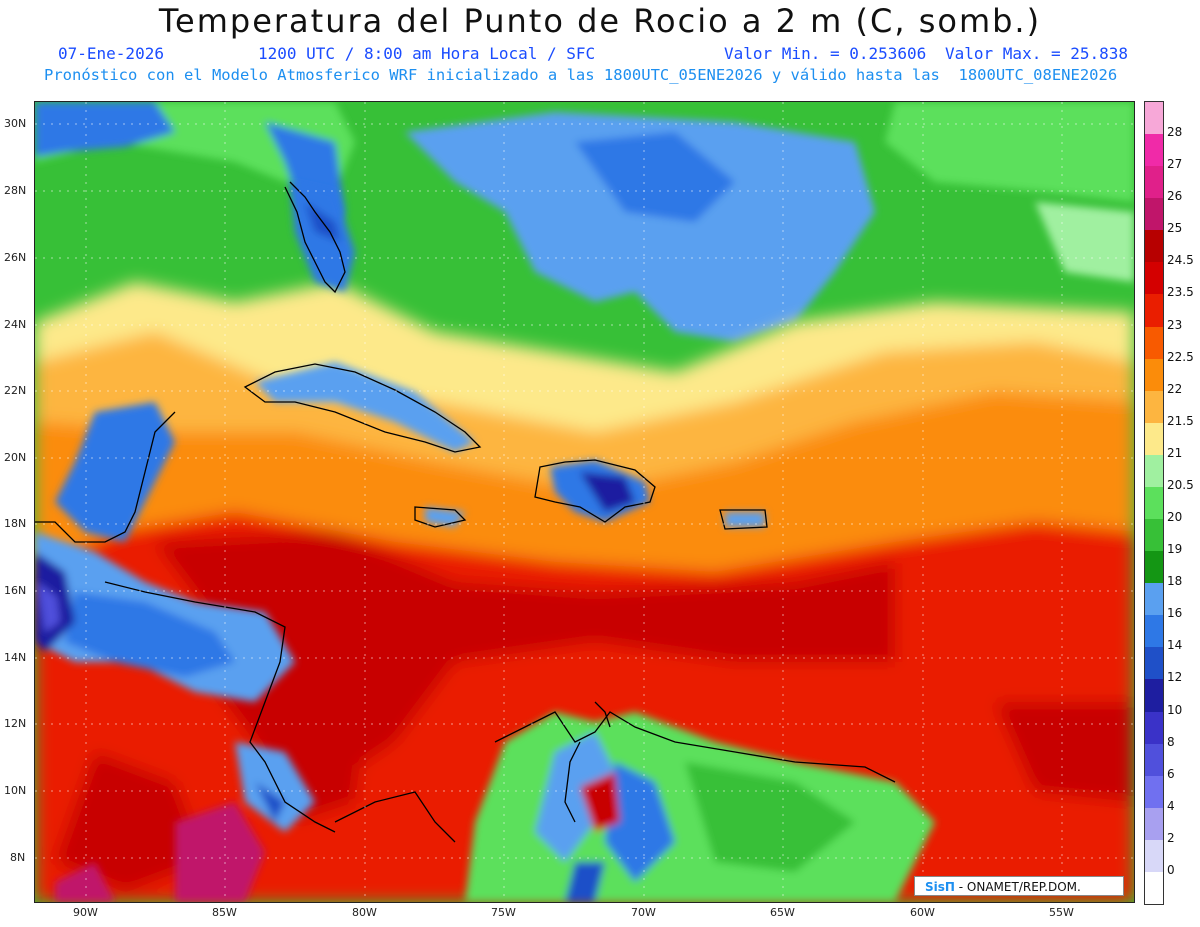 The image size is (1200, 927). I want to click on colorbar-label: 23, so click(1175, 324).